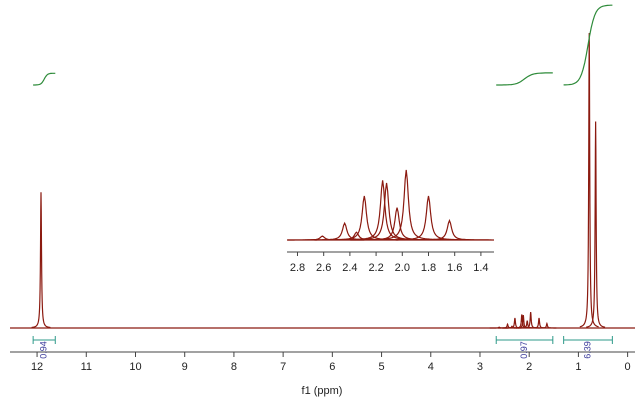 This screenshot has width=640, height=400. I want to click on x-tick-label: 9, so click(185, 367).